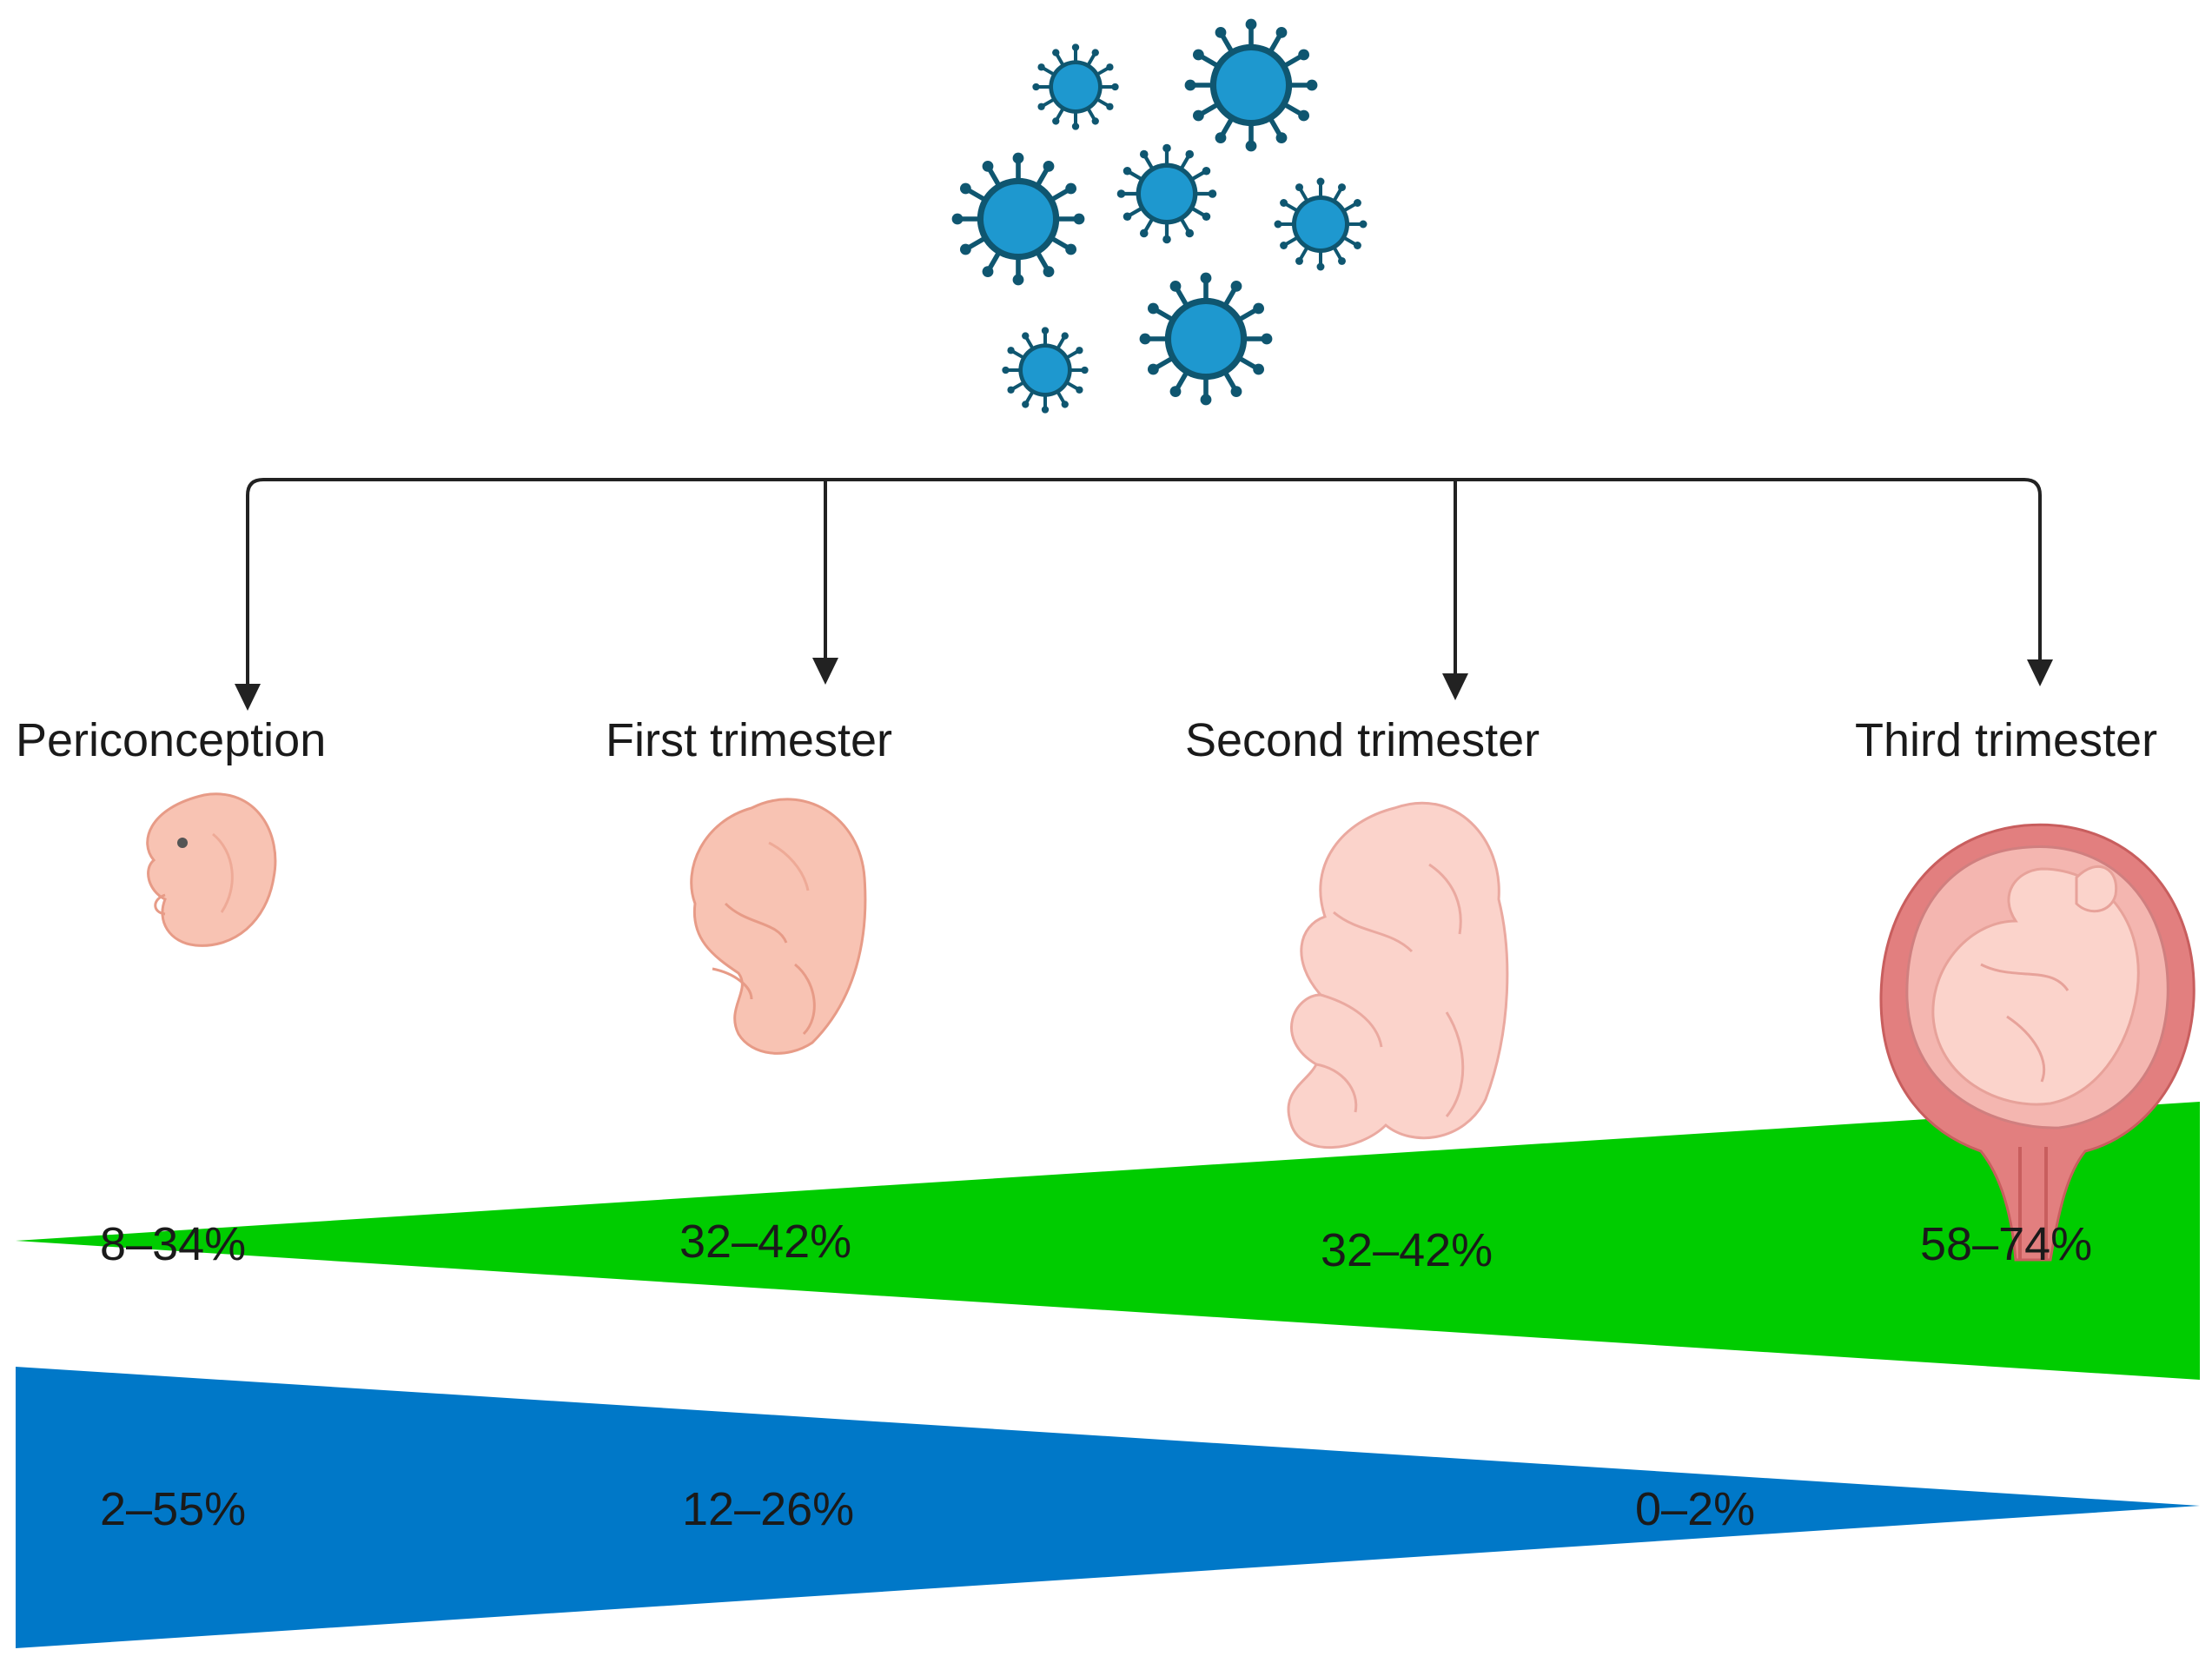 This screenshot has width=2212, height=1663. Describe the element at coordinates (1407, 1250) in the screenshot. I see `green-value-second-trimester: 32–42%` at that location.